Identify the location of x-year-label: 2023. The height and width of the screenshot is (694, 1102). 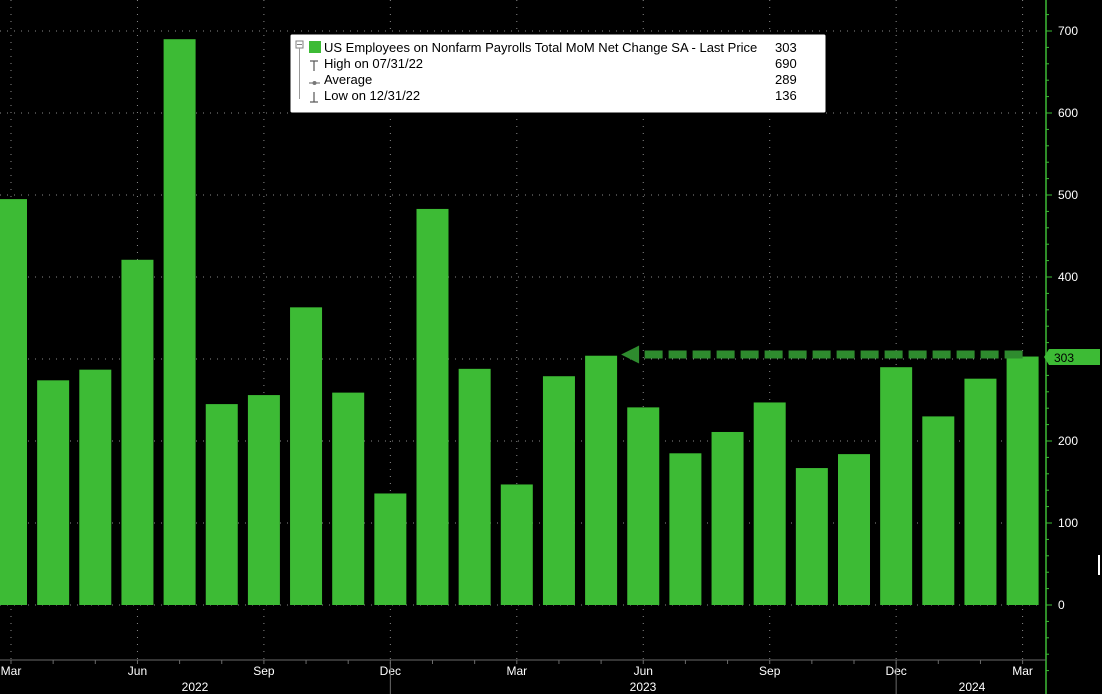
(643, 687).